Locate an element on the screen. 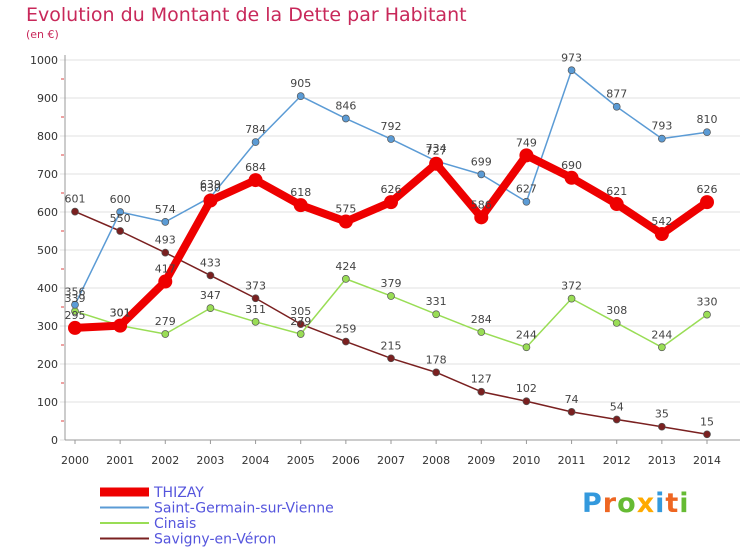  x-tick-label-2009: 2009 is located at coordinates (481, 460).